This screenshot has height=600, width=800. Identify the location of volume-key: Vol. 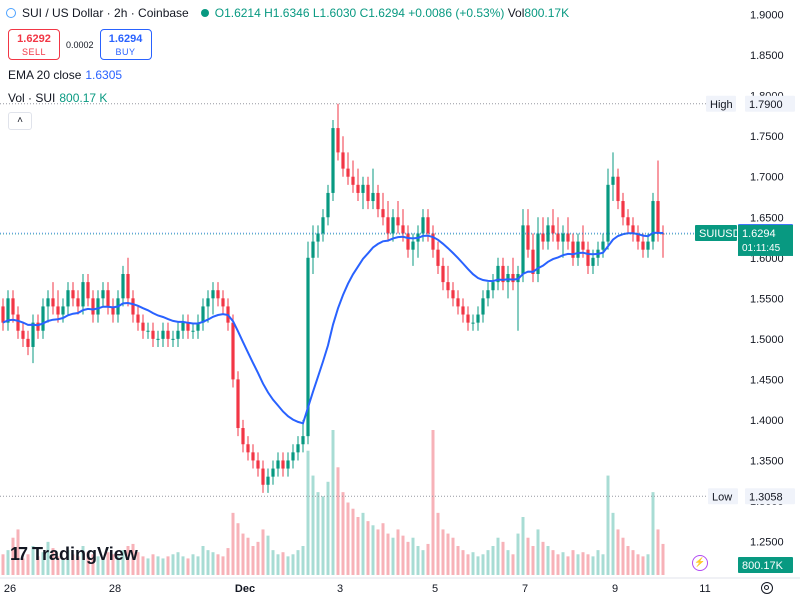
(516, 13).